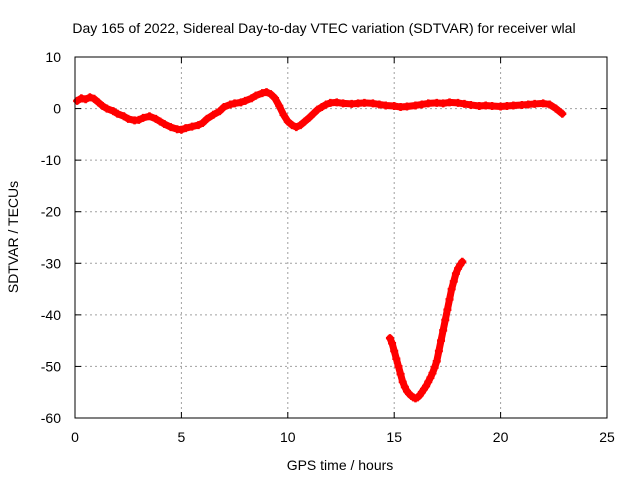 This screenshot has height=480, width=640. What do you see at coordinates (51, 315) in the screenshot?
I see `y-tick-label: -40` at bounding box center [51, 315].